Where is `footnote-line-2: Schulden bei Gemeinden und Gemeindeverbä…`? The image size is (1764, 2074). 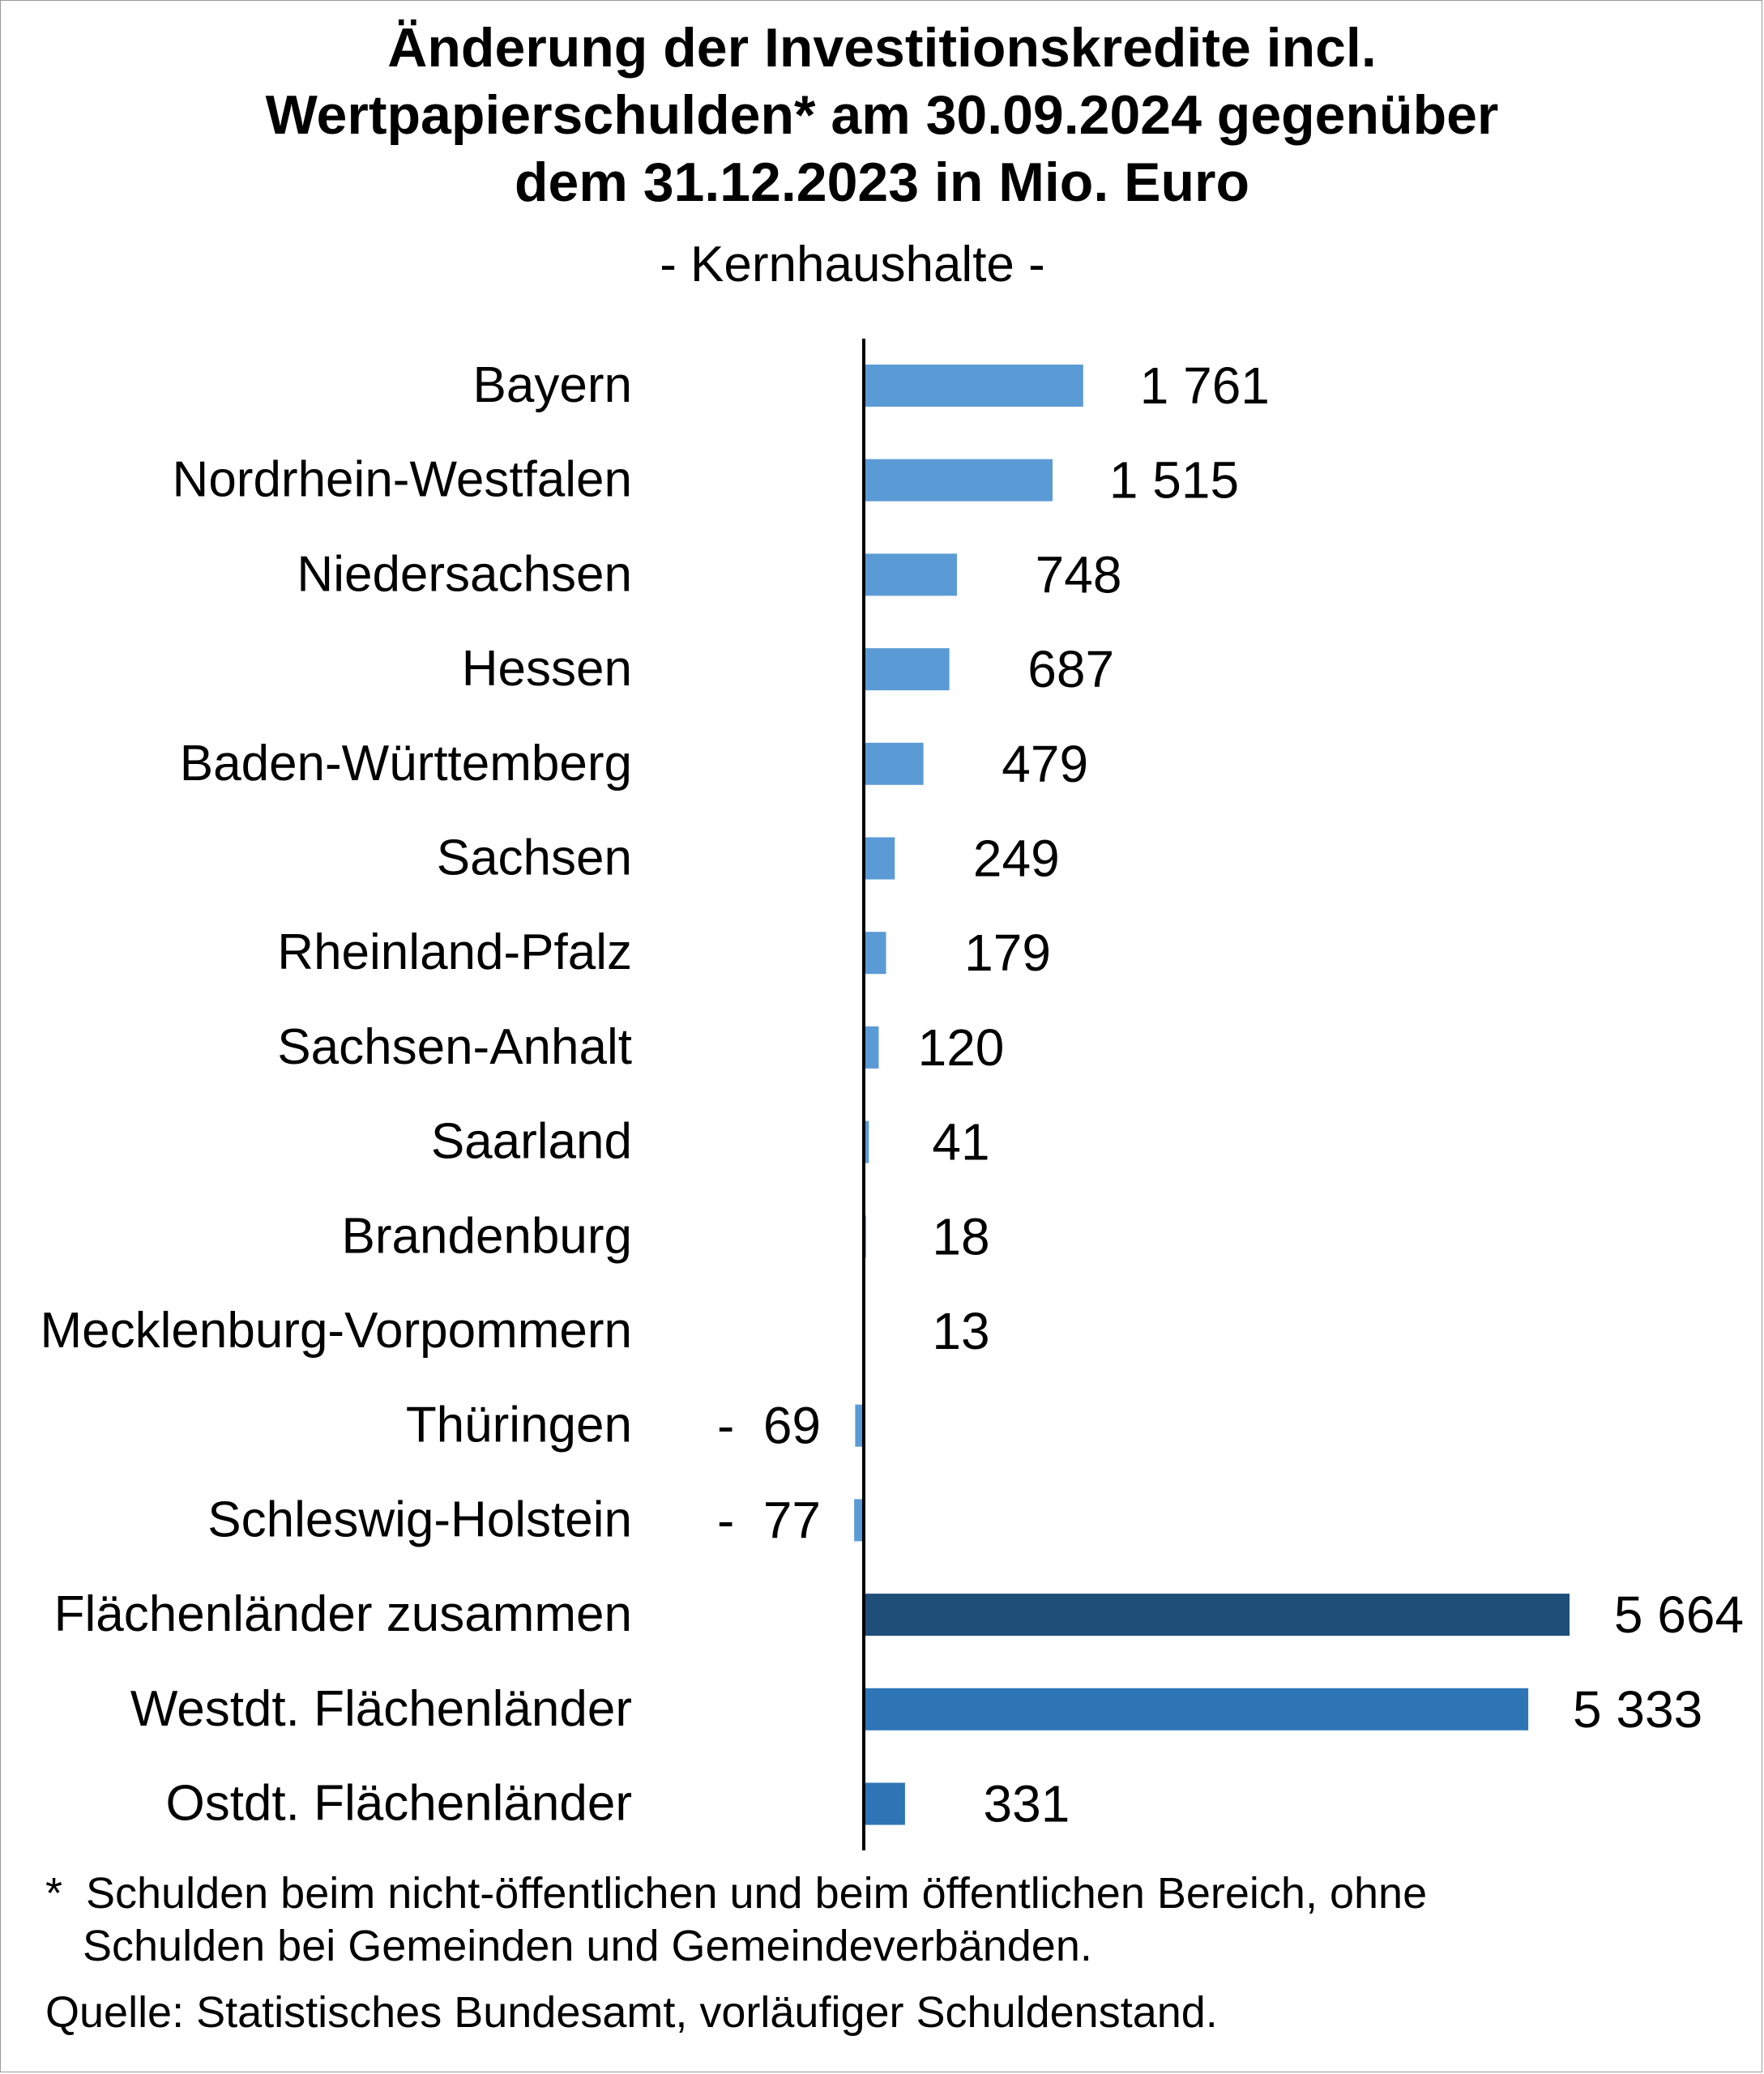
footnote-line-2: Schulden bei Gemeinden und Gemeindeverbä… is located at coordinates (588, 1946).